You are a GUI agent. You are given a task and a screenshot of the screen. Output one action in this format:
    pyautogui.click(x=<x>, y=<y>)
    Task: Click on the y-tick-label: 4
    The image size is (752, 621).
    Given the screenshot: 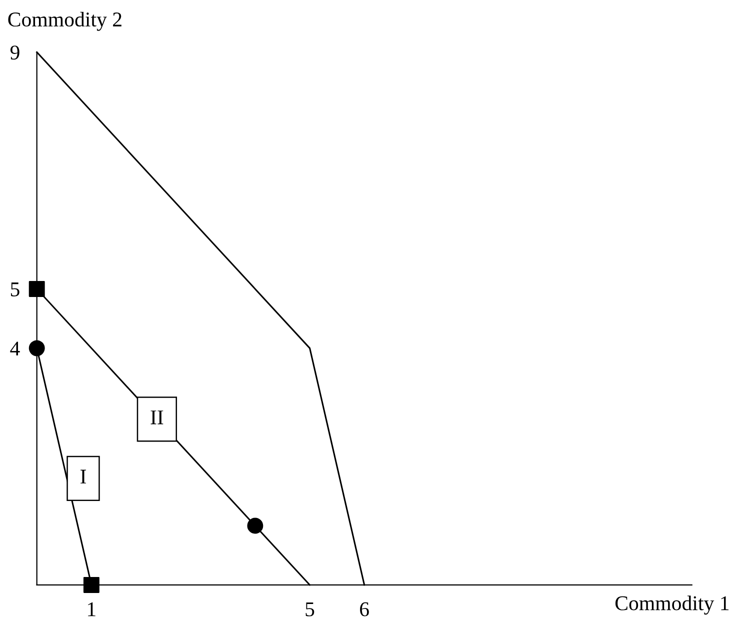 What is the action you would take?
    pyautogui.click(x=15, y=349)
    